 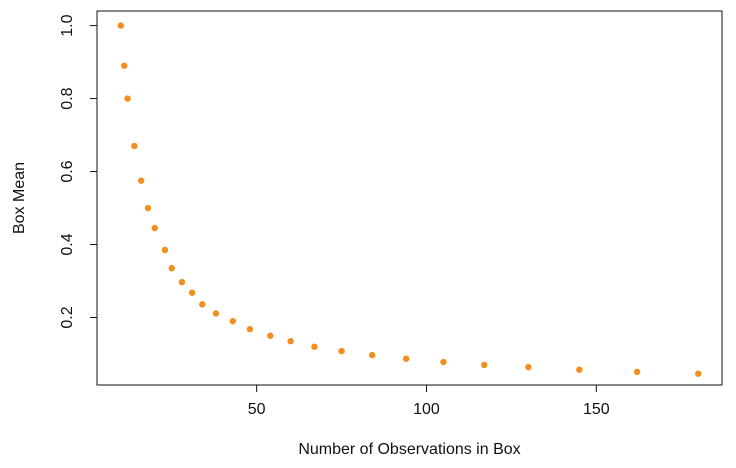 I want to click on y-tick-label: 1.0, so click(x=67, y=25).